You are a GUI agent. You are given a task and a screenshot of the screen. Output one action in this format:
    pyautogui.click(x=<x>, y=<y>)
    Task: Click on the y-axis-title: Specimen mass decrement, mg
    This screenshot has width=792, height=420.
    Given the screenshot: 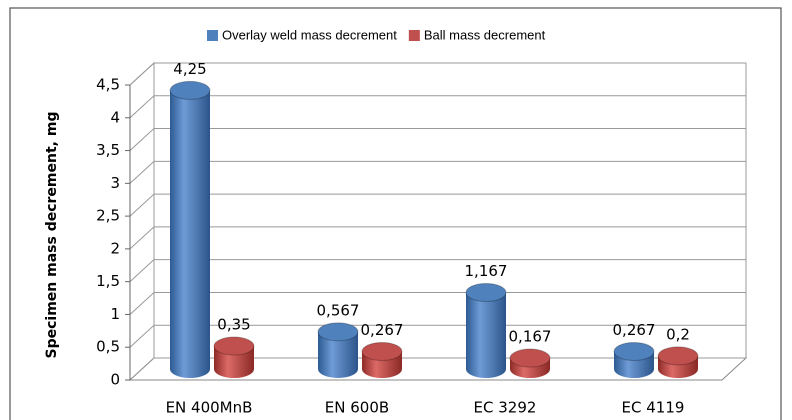 What is the action you would take?
    pyautogui.click(x=52, y=235)
    